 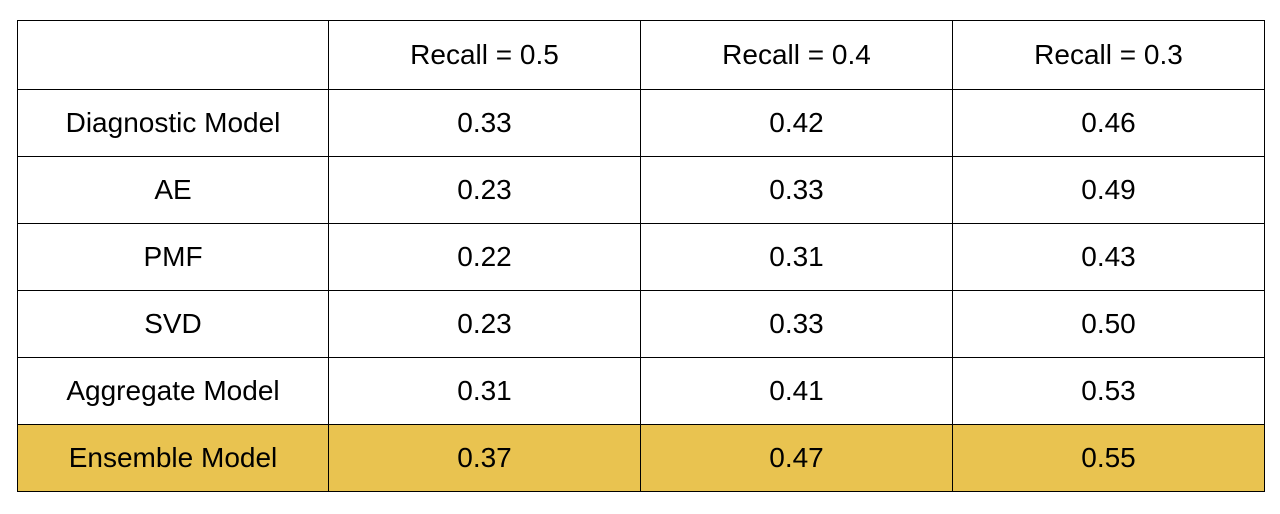 I want to click on data-row: Diagnostic Model 0.33 0.42 0.46, so click(x=641, y=123).